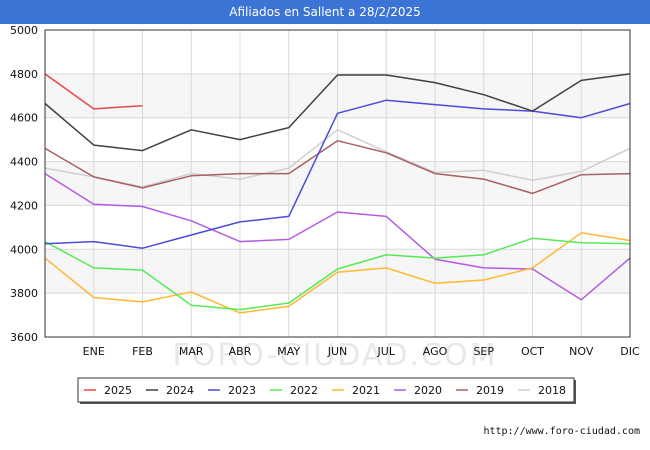 The height and width of the screenshot is (450, 650). Describe the element at coordinates (94, 351) in the screenshot. I see `x-tick-label: ENE` at that location.